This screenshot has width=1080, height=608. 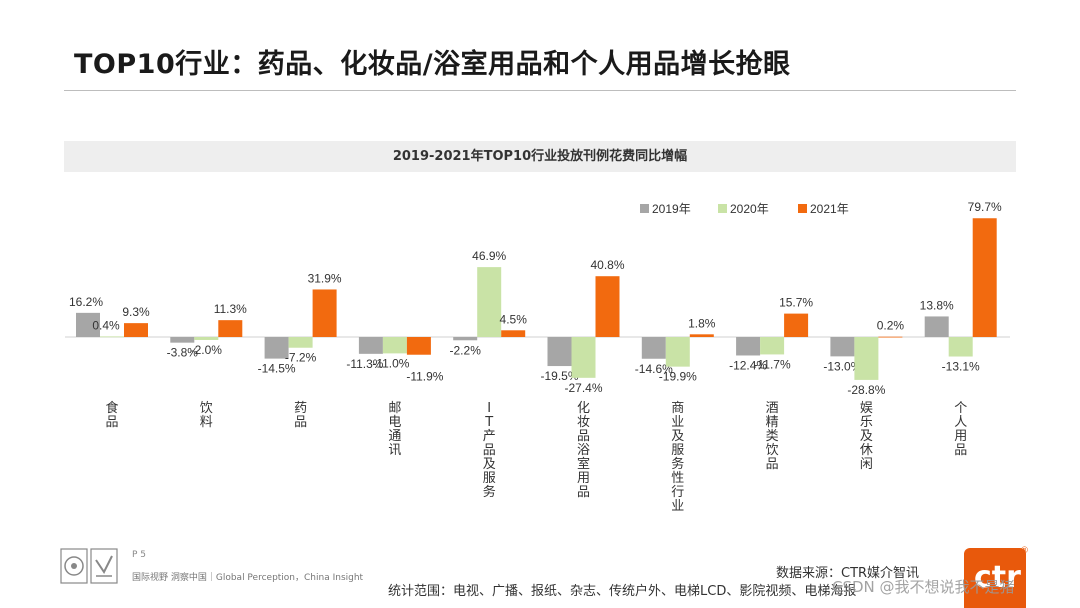 I want to click on legend-swatch-2021年, so click(x=802, y=208).